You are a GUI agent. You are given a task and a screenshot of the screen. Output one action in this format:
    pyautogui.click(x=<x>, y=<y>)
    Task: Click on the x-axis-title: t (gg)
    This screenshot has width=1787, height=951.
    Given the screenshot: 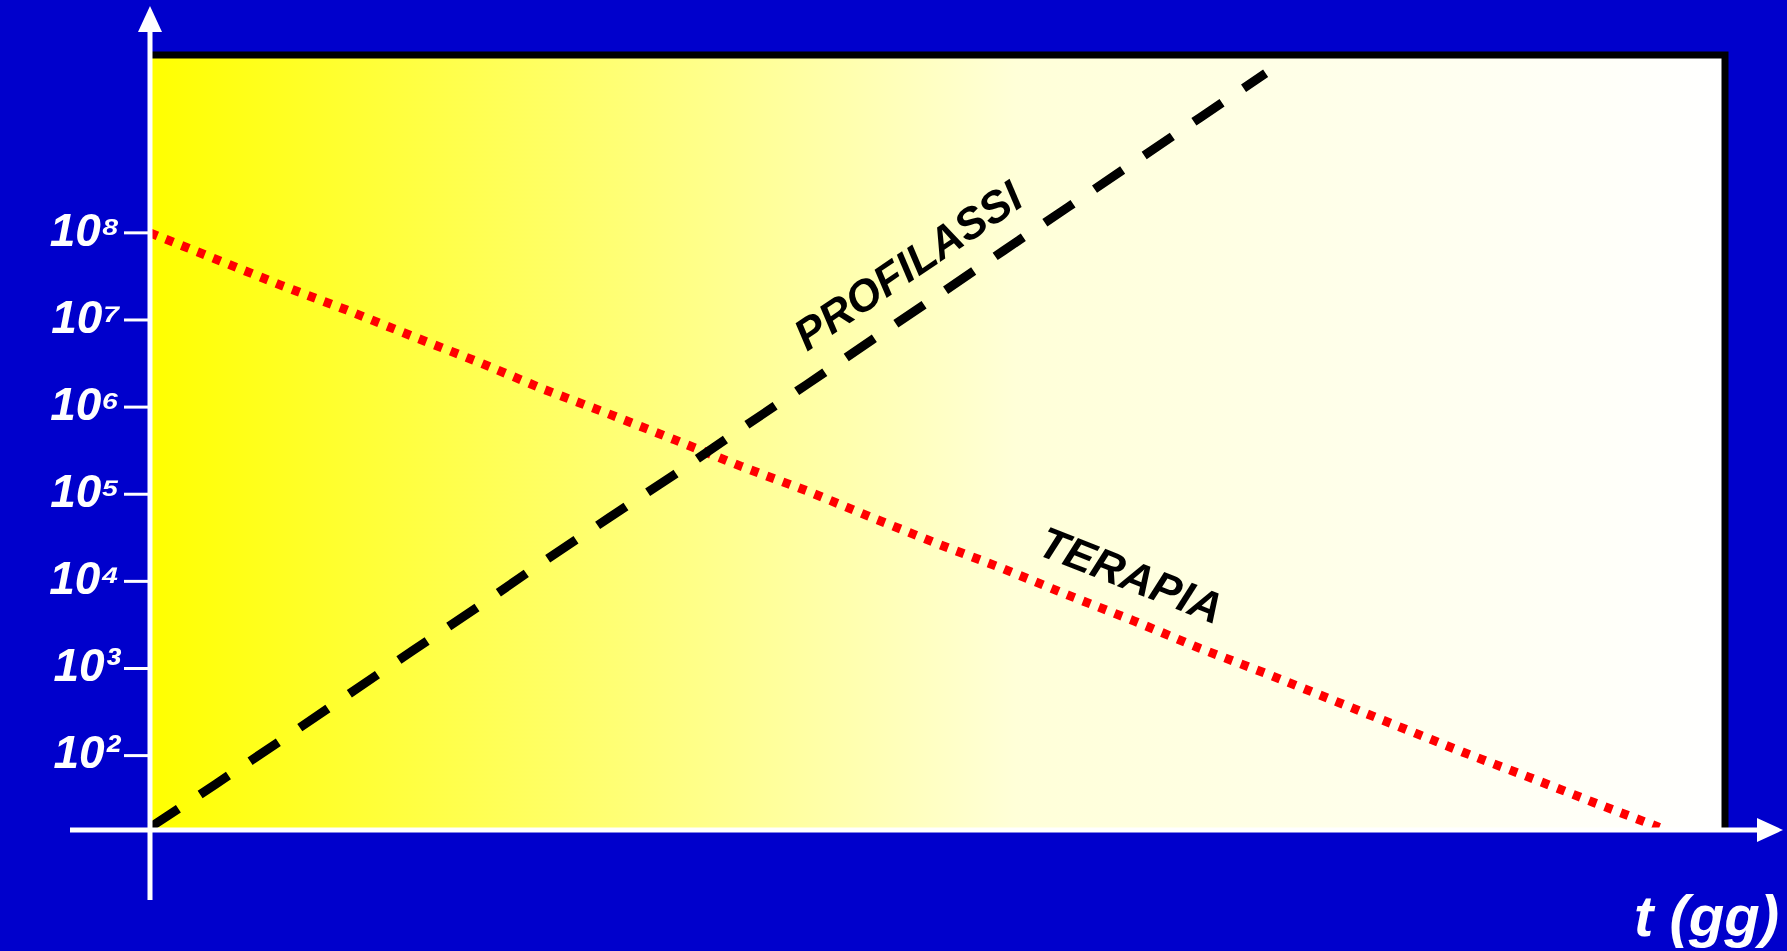 What is the action you would take?
    pyautogui.click(x=1706, y=915)
    